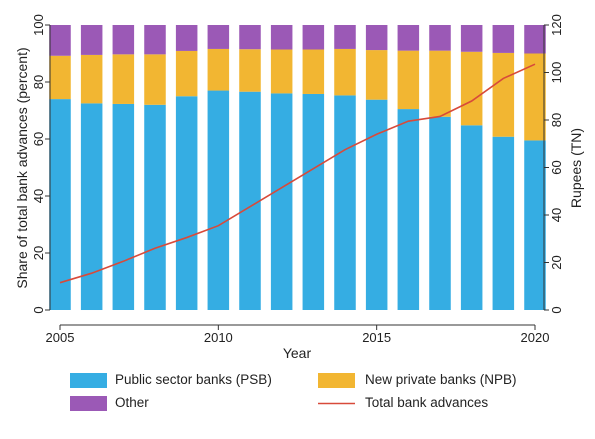  Describe the element at coordinates (193, 379) in the screenshot. I see `legend-label-public-sector-banks-psb: Public sector banks (PSB)` at that location.